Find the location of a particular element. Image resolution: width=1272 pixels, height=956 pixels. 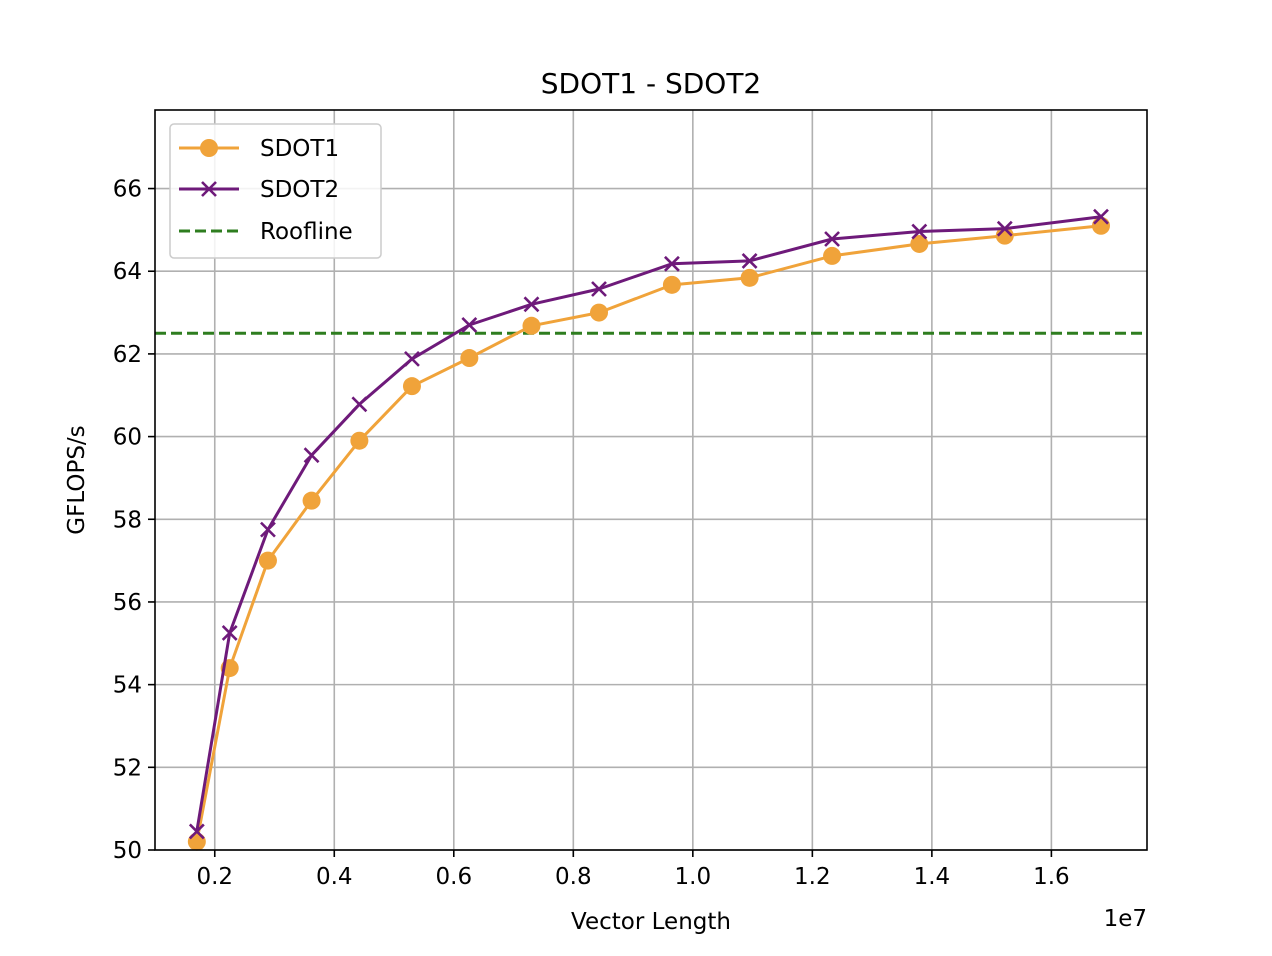

y-axis-label: GFLOPS/s is located at coordinates (77, 479).